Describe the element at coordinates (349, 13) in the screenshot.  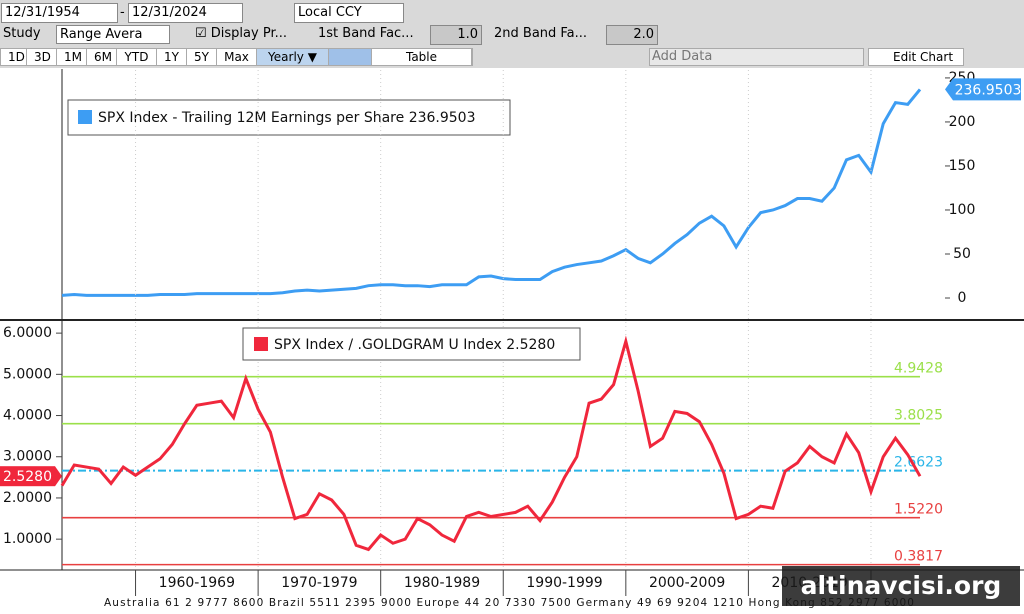
I see `currency: Local CCY` at that location.